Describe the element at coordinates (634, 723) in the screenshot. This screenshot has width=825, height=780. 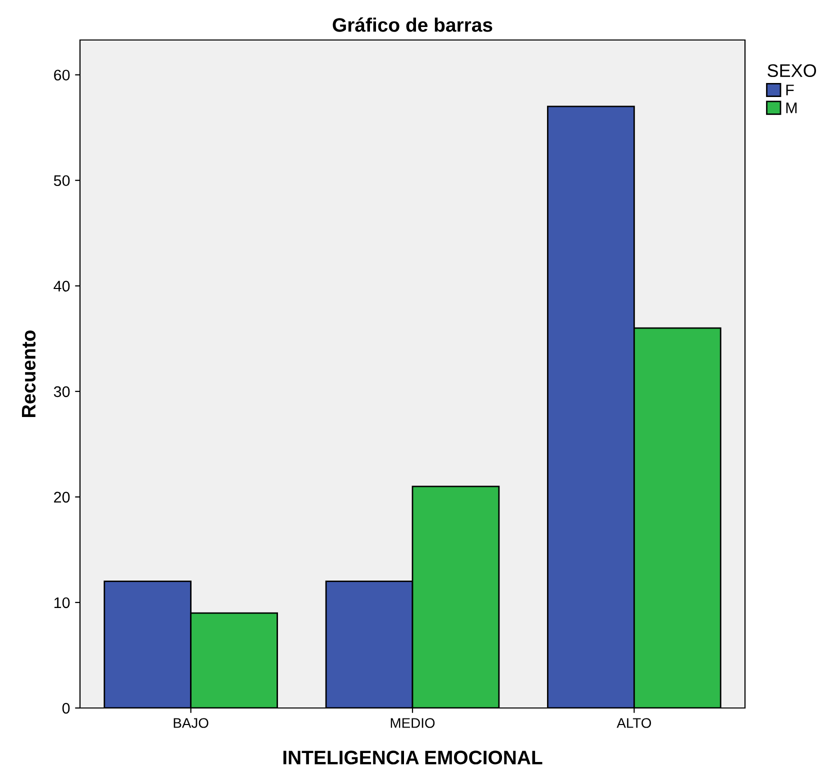
I see `x-tick-label: ALTO` at that location.